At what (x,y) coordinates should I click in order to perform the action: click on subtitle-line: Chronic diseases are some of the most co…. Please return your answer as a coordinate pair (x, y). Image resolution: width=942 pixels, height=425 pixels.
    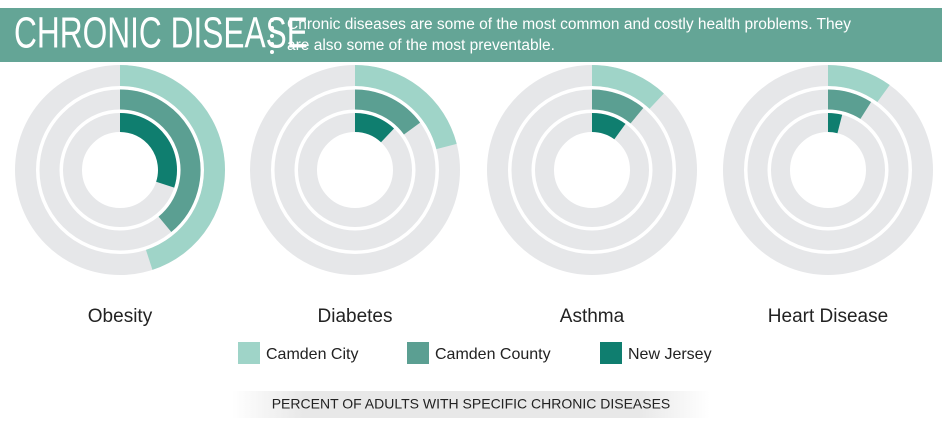
    Looking at the image, I should click on (569, 24).